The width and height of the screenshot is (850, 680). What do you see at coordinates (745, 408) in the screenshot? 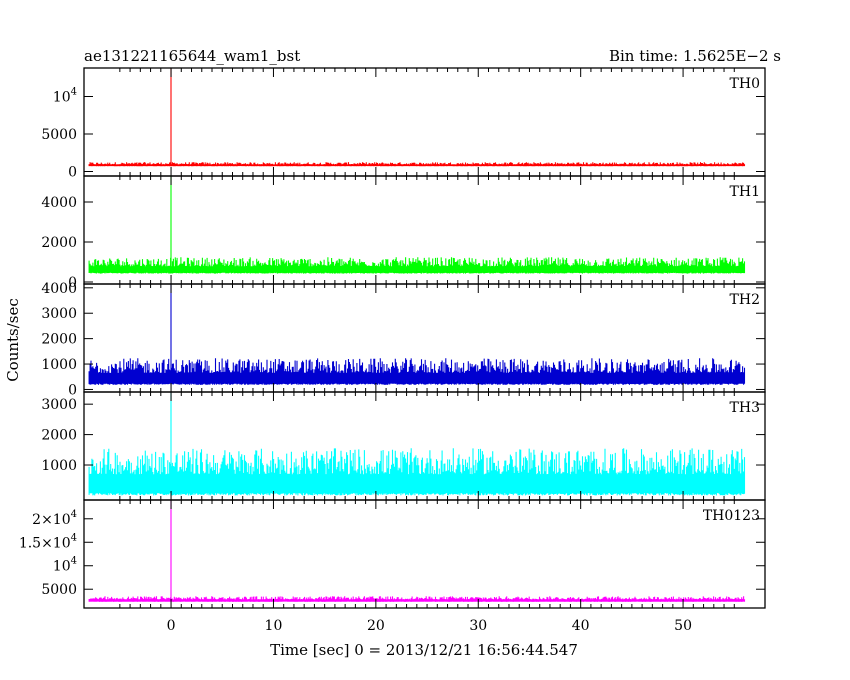
I see `panel-label: TH3` at bounding box center [745, 408].